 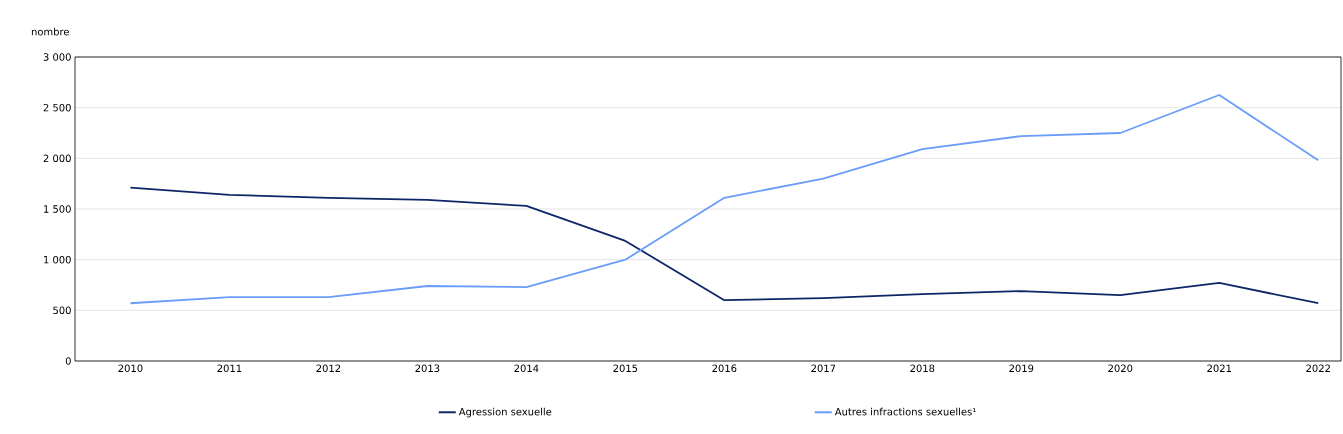 I want to click on y-tick-label: 500, so click(x=62, y=310).